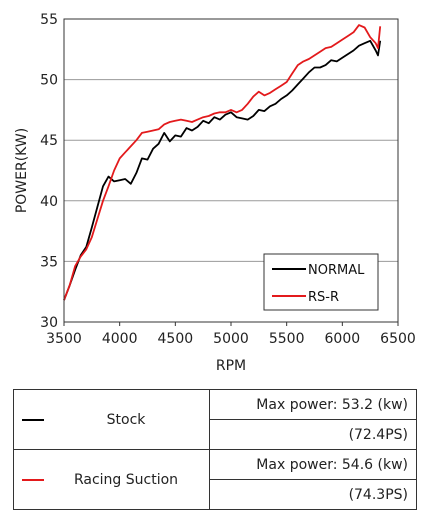  Describe the element at coordinates (313, 434) in the screenshot. I see `stock-ps: (72.4PS)` at that location.